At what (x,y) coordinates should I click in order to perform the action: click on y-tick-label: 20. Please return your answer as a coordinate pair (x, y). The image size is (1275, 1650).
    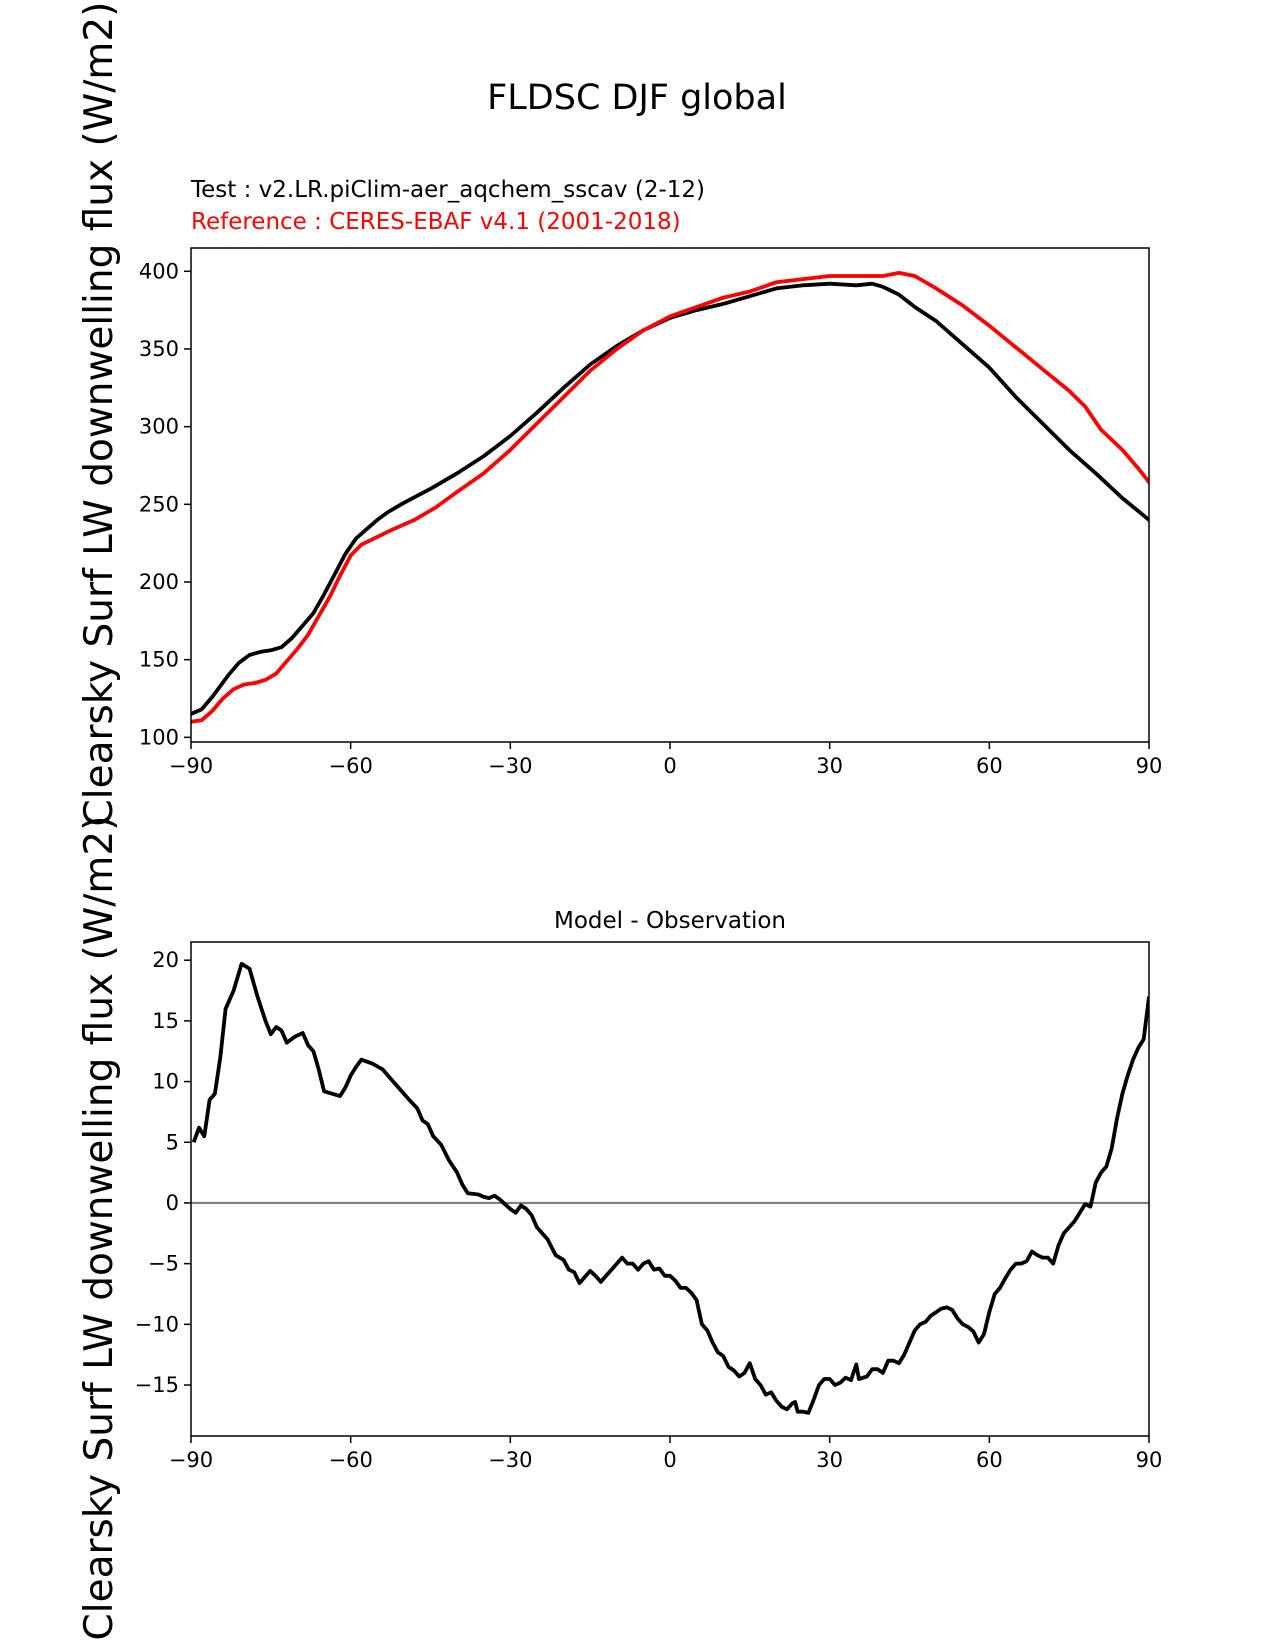
    Looking at the image, I should click on (165, 960).